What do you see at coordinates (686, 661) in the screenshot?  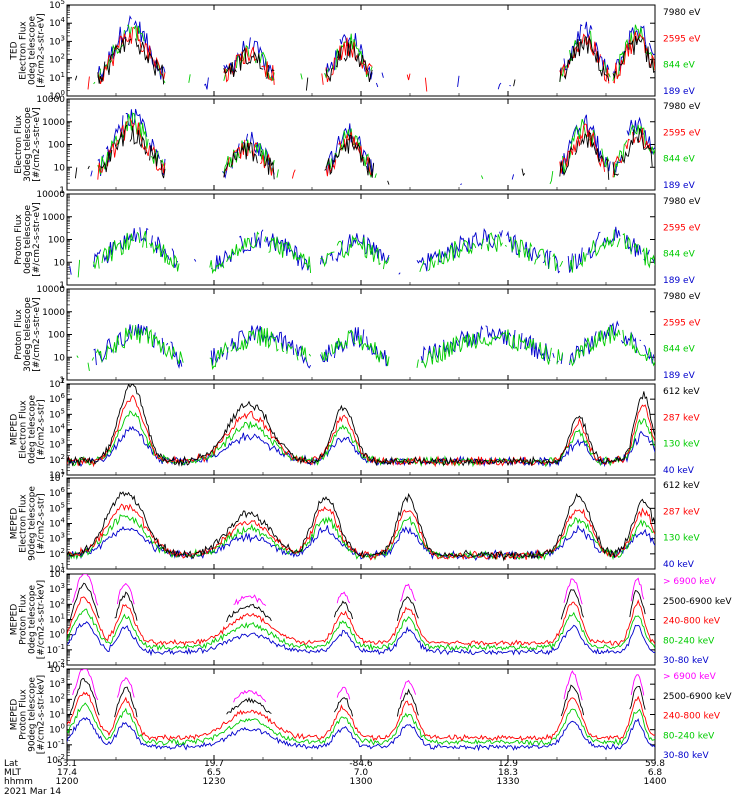 I see `legend-entry: 30-80 keV` at bounding box center [686, 661].